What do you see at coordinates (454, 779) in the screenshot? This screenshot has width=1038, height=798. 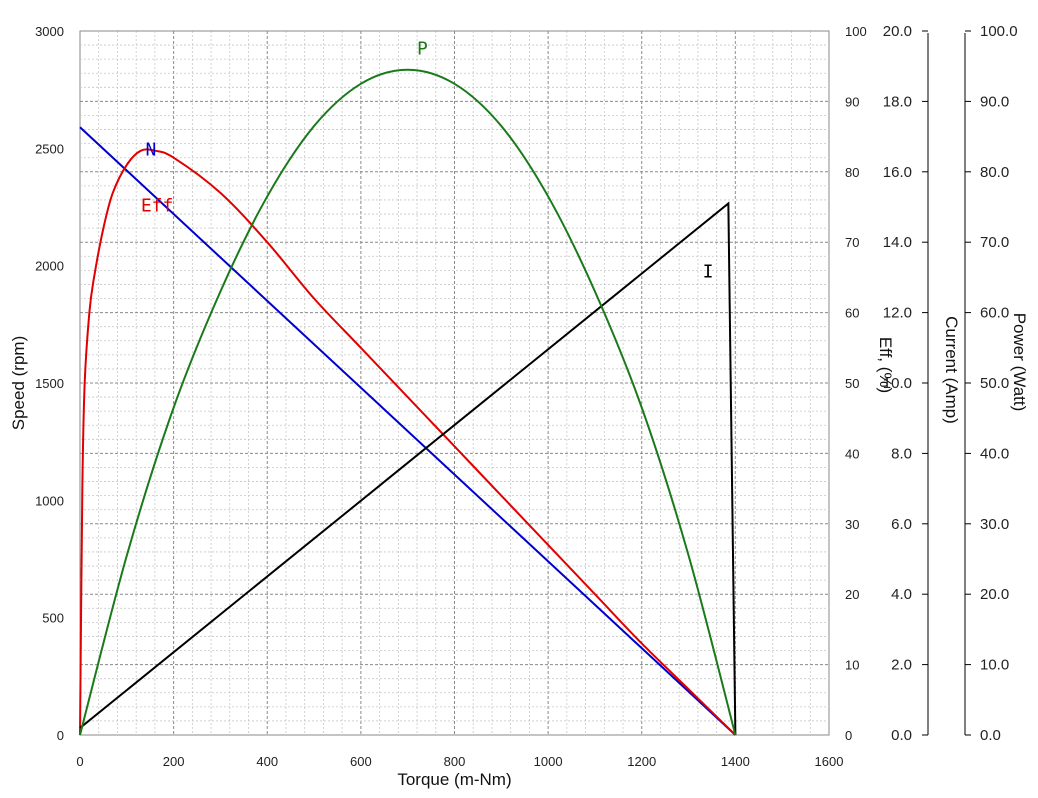 I see `x-axis-title: Torque (m-Nm)` at bounding box center [454, 779].